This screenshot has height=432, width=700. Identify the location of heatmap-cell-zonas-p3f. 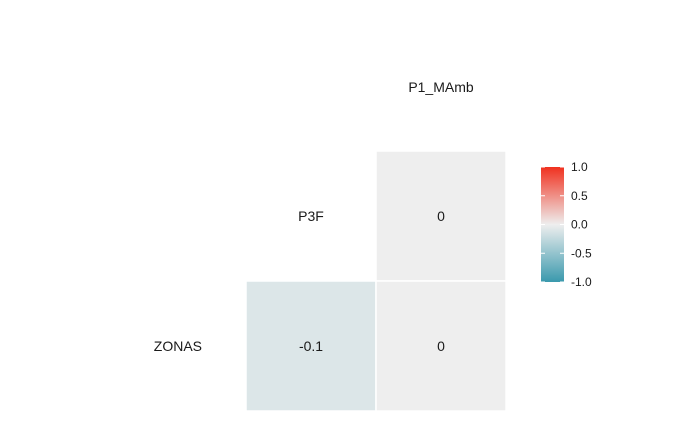
(311, 346).